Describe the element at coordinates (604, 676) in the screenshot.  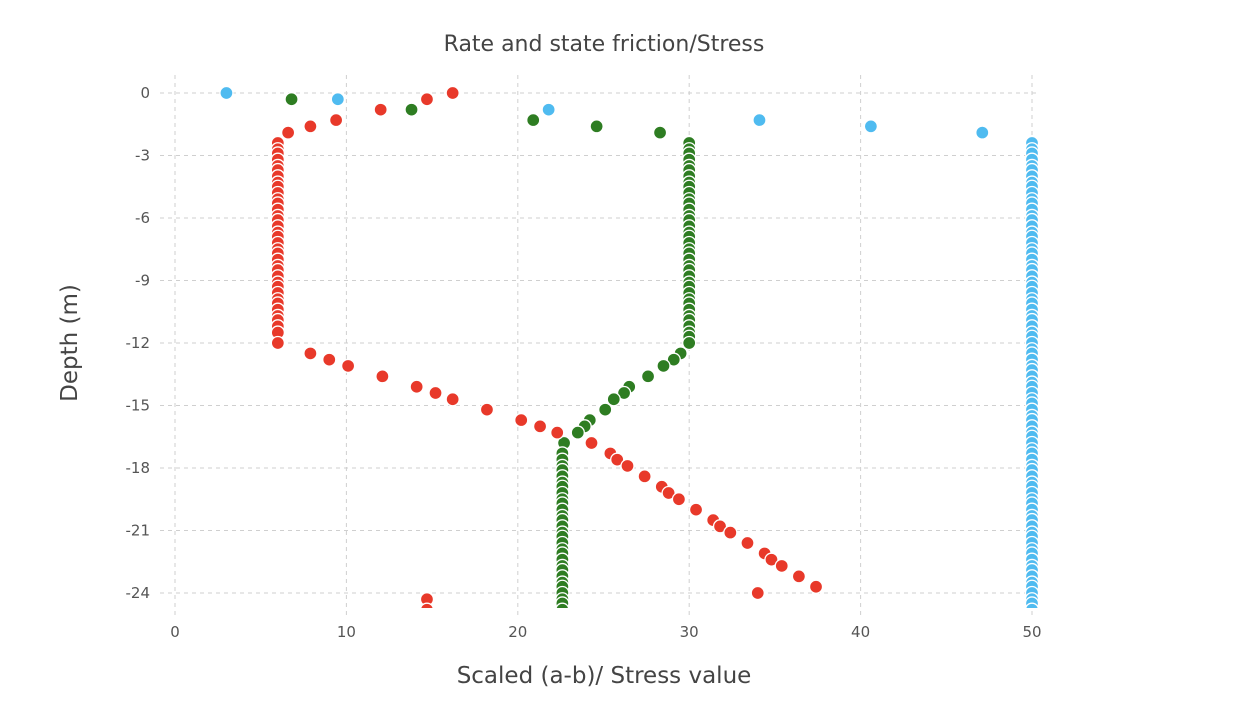
I see `x-axis-label: Scaled (a-b)/ Stress value` at that location.